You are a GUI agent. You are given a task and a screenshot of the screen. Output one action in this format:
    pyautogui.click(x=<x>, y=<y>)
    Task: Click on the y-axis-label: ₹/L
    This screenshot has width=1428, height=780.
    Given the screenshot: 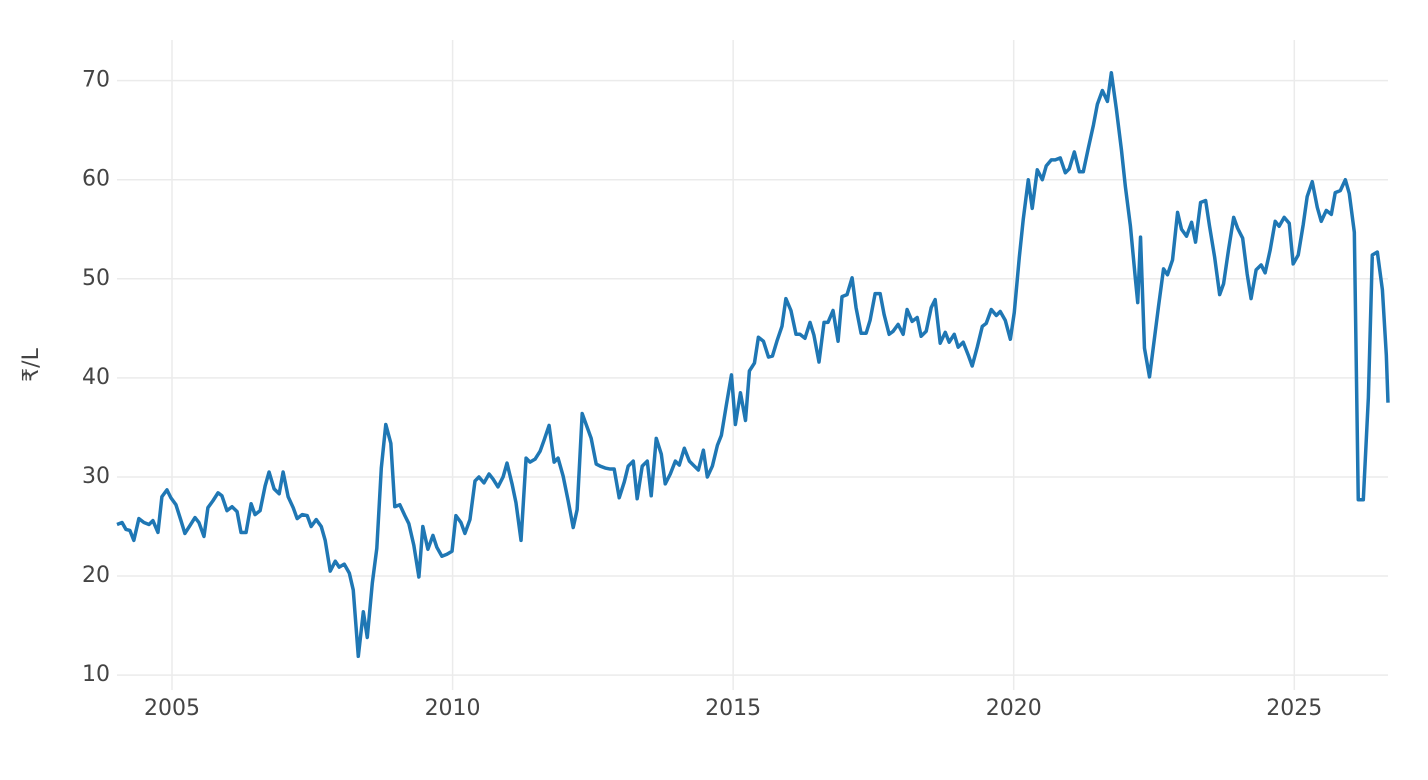 What is the action you would take?
    pyautogui.click(x=31, y=364)
    